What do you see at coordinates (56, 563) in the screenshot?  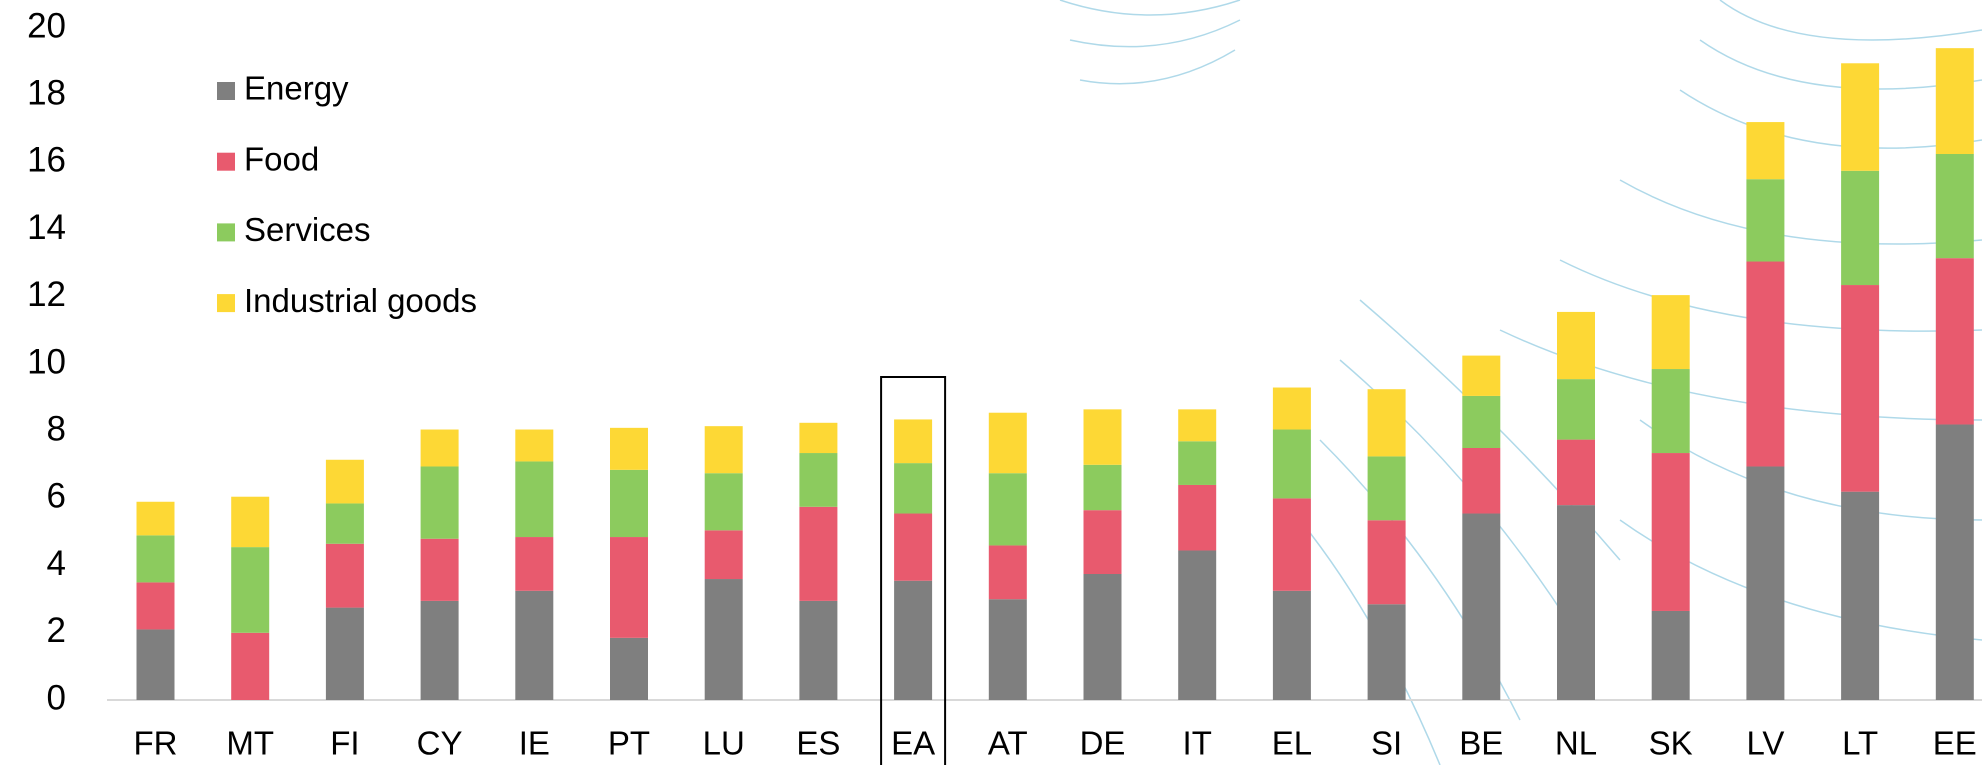 I see `y-tick-label: 4` at bounding box center [56, 563].